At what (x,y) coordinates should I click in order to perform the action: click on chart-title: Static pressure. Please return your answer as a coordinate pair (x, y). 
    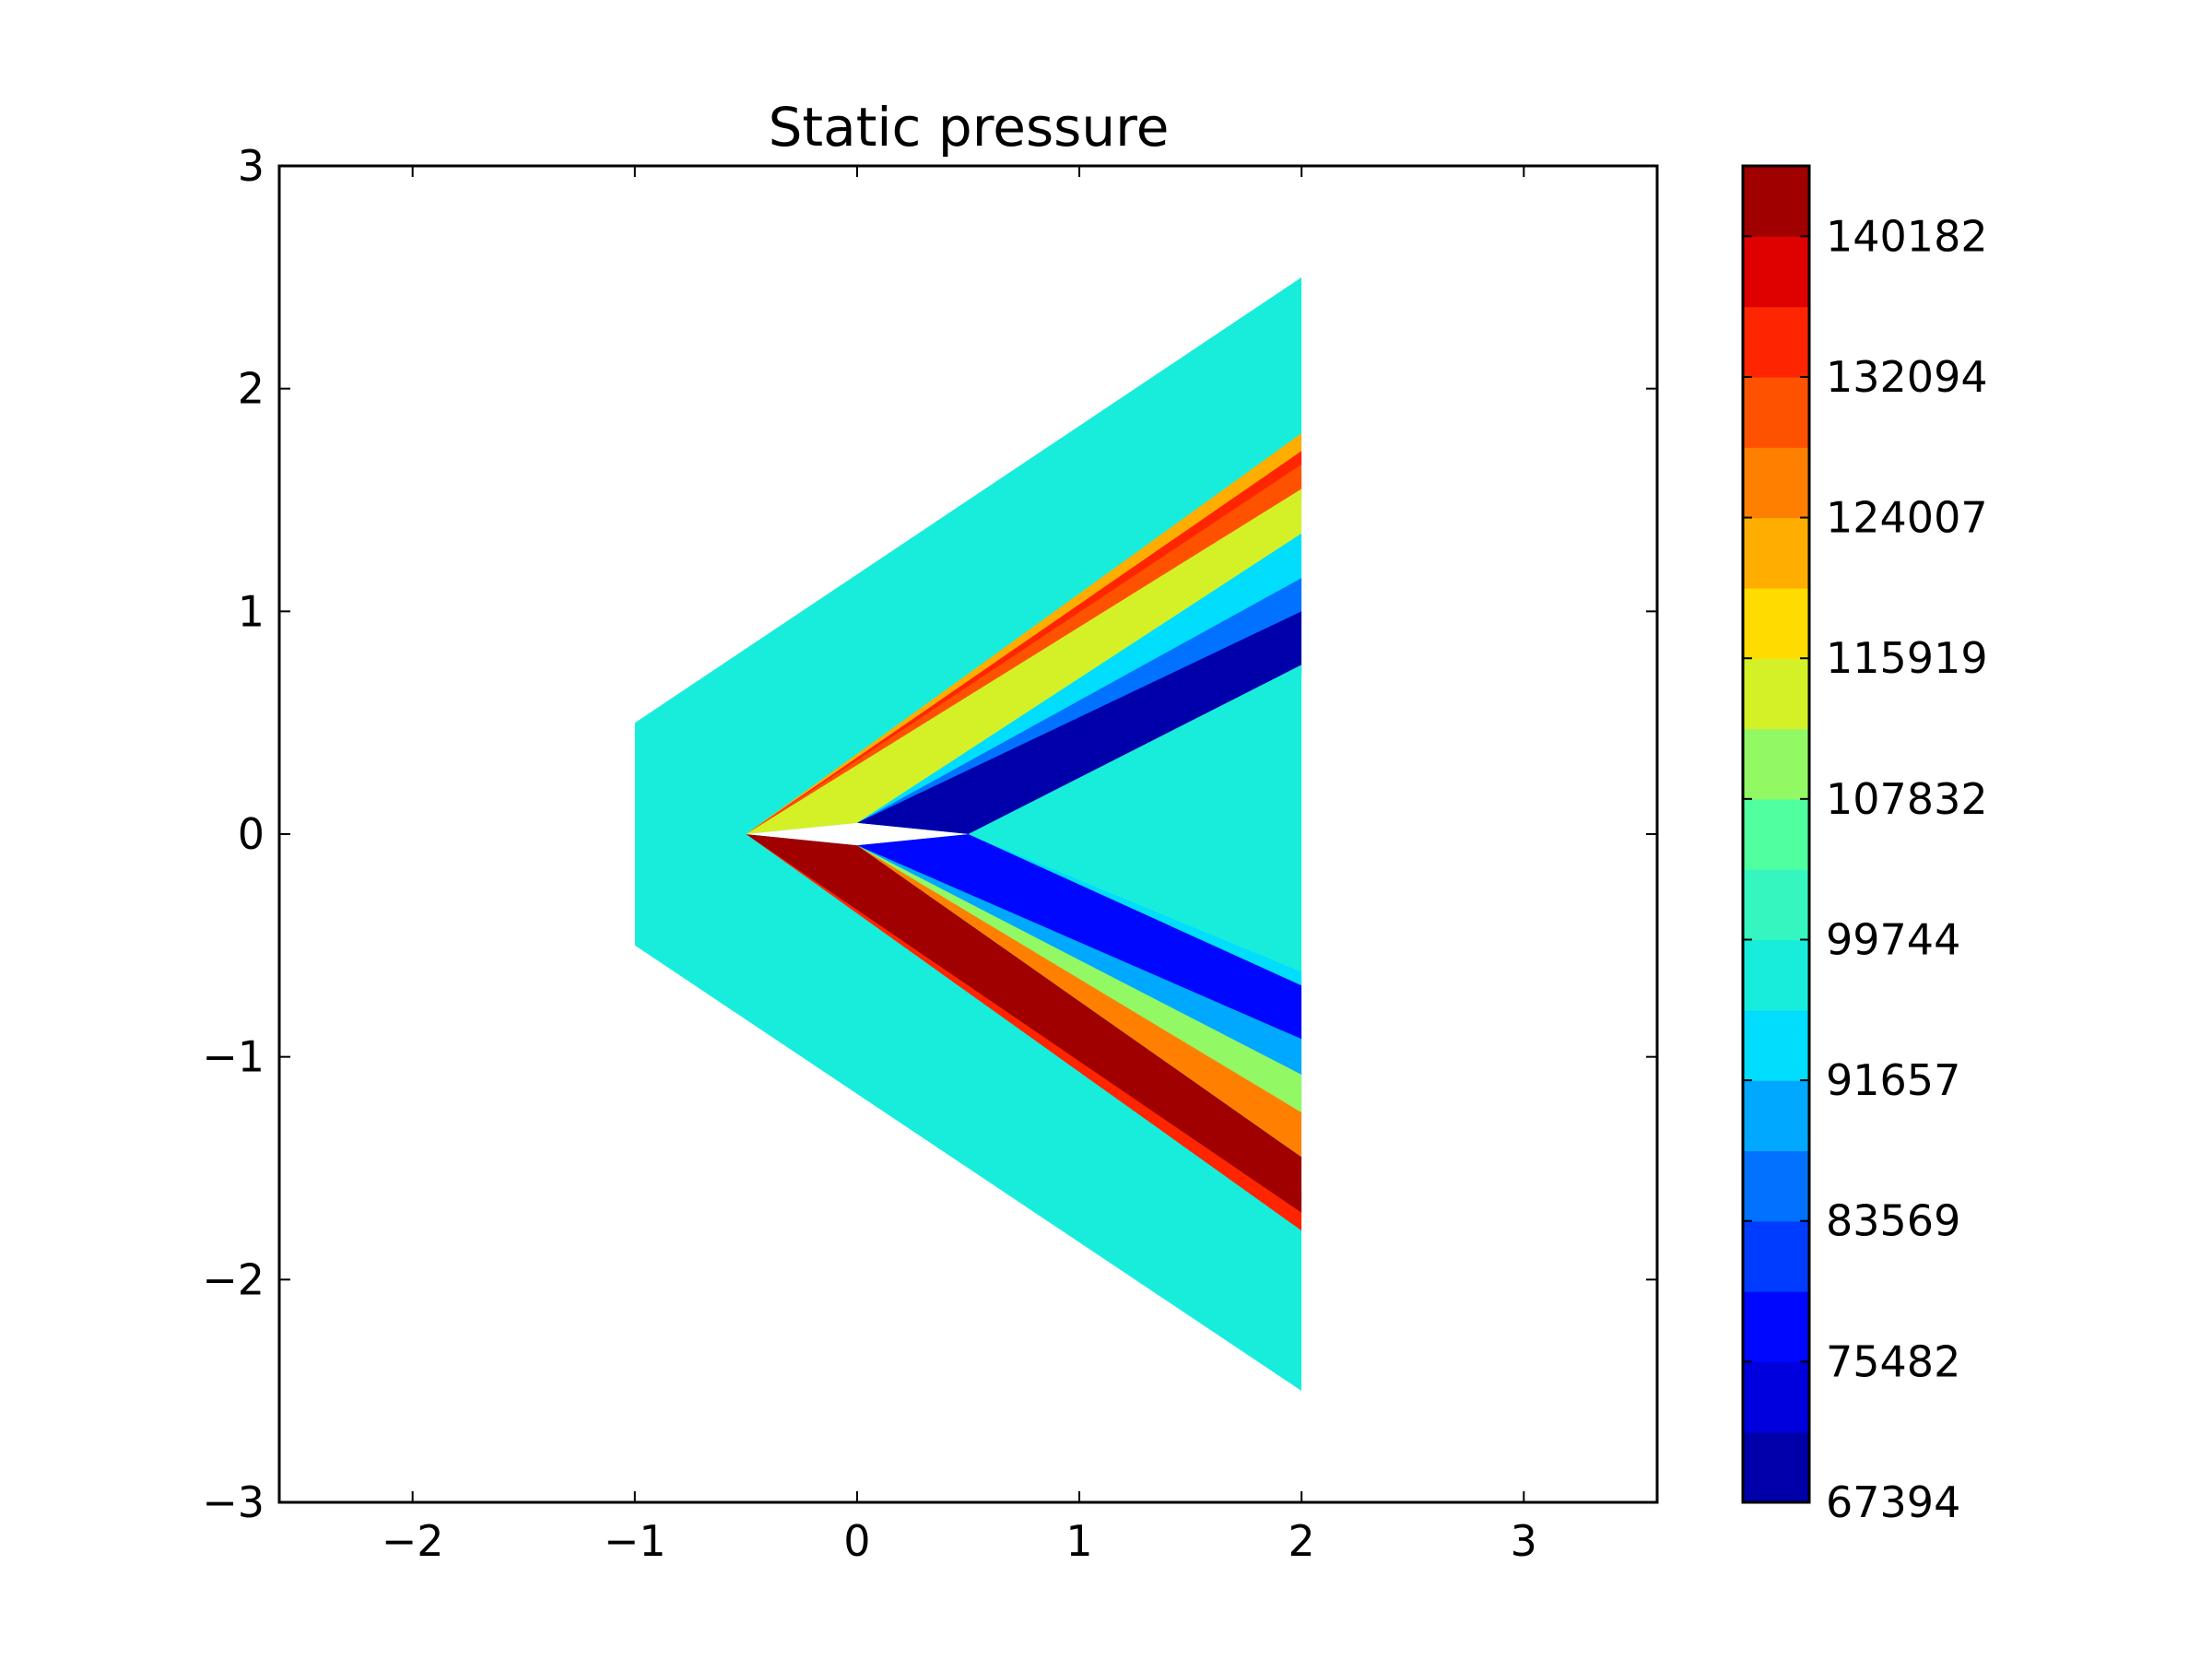
    Looking at the image, I should click on (969, 127).